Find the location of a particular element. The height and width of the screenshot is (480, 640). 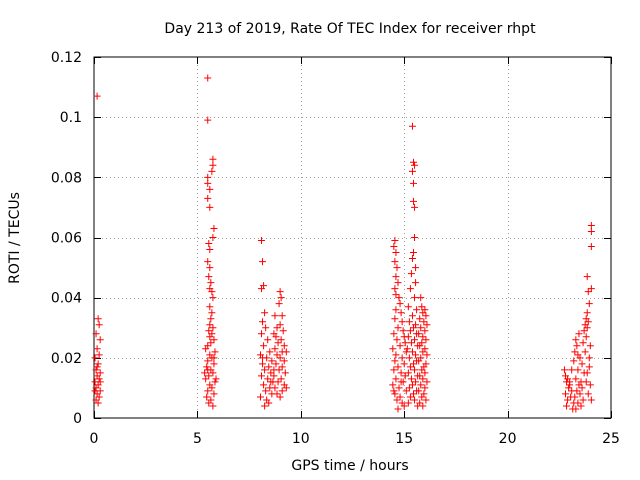

y-tick-label: 0.06 is located at coordinates (66, 239).